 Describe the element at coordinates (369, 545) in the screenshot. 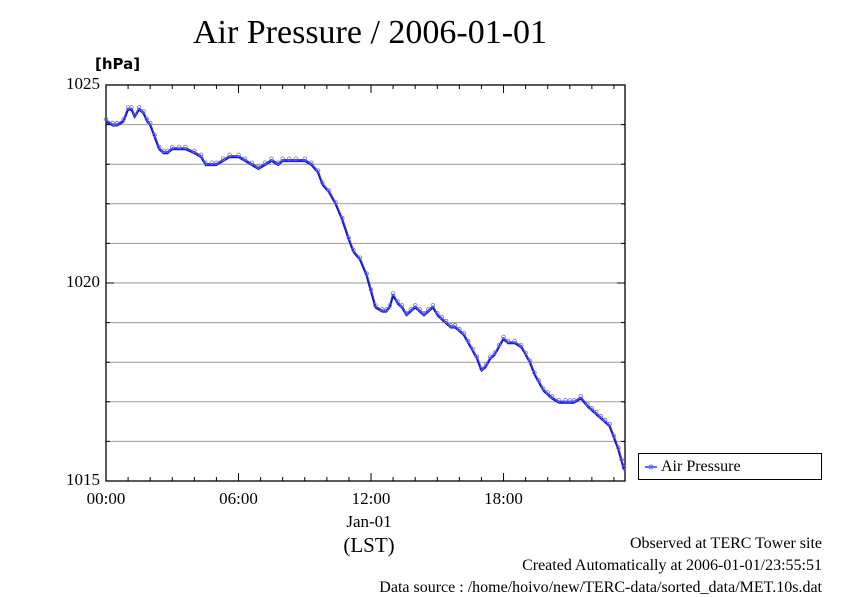

I see `timezone-label: (LST)` at that location.